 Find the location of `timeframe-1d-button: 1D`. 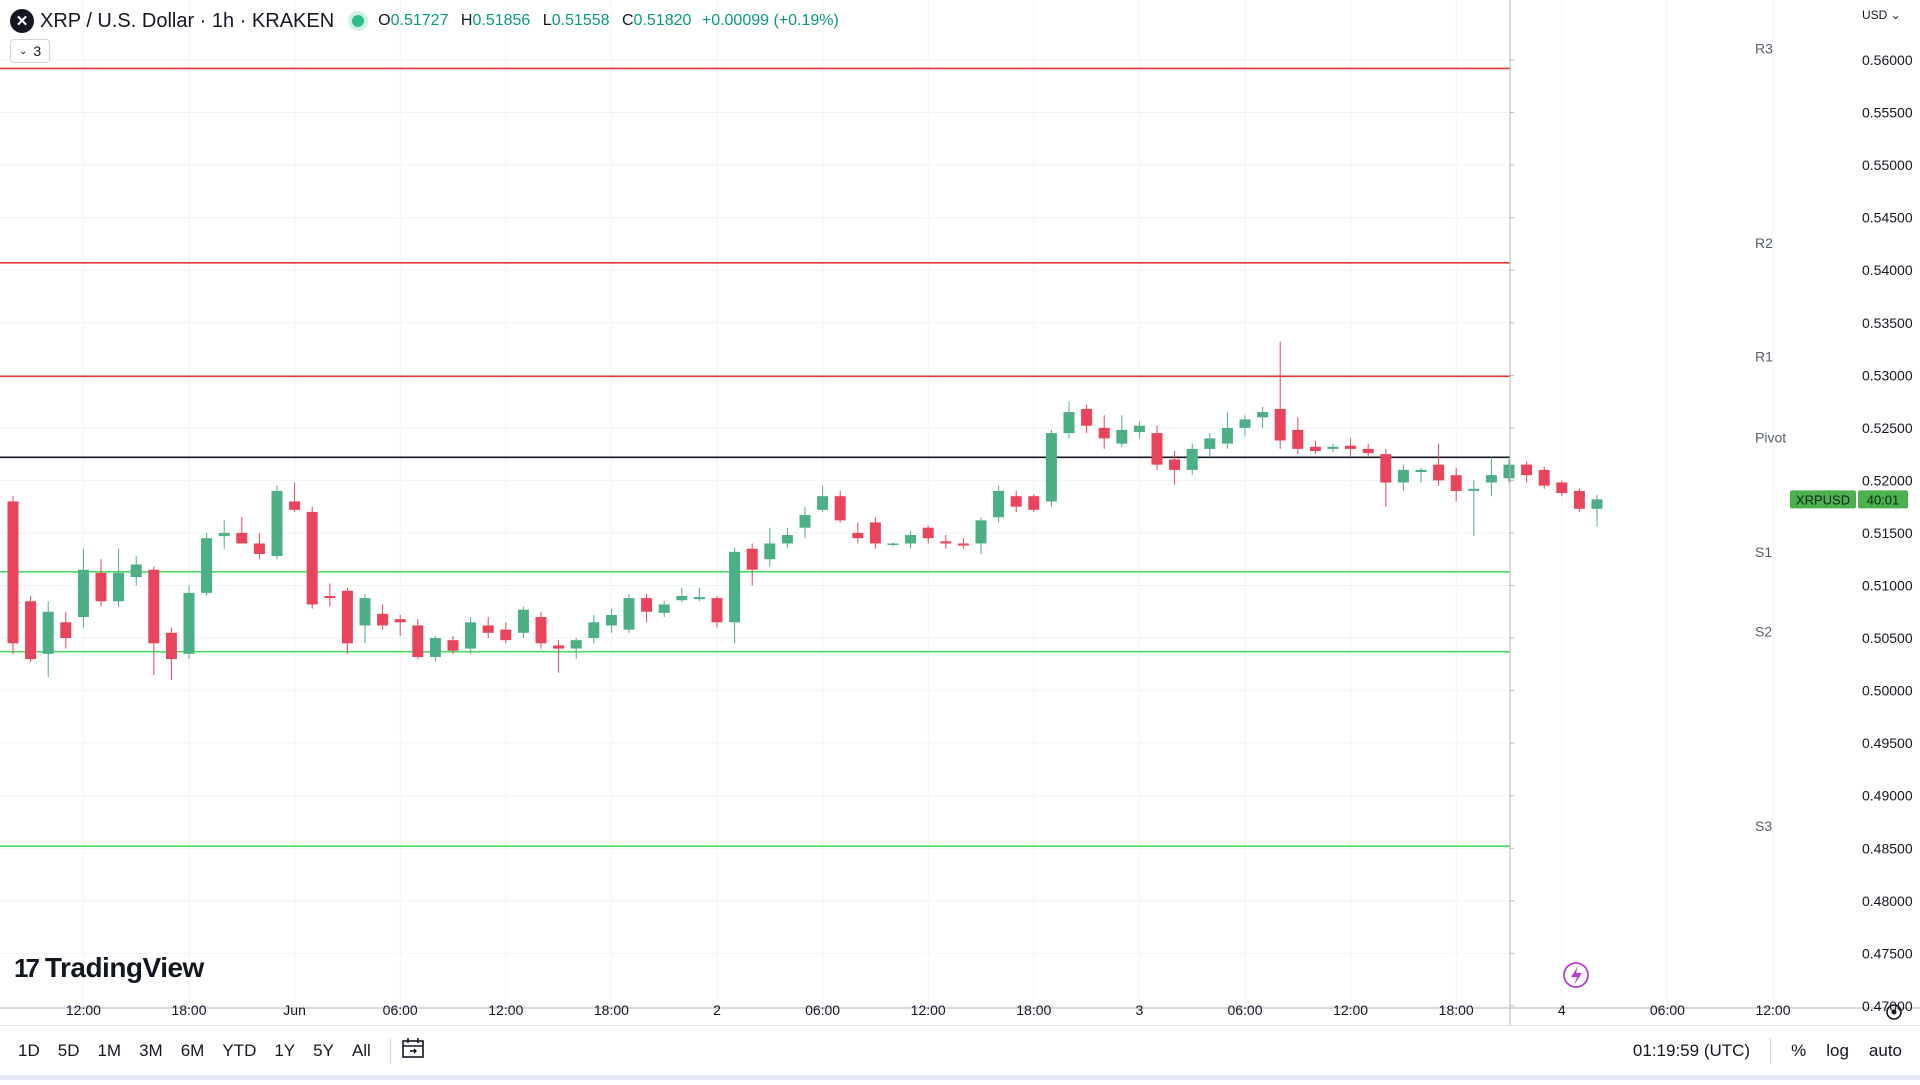

timeframe-1d-button: 1D is located at coordinates (29, 1050).